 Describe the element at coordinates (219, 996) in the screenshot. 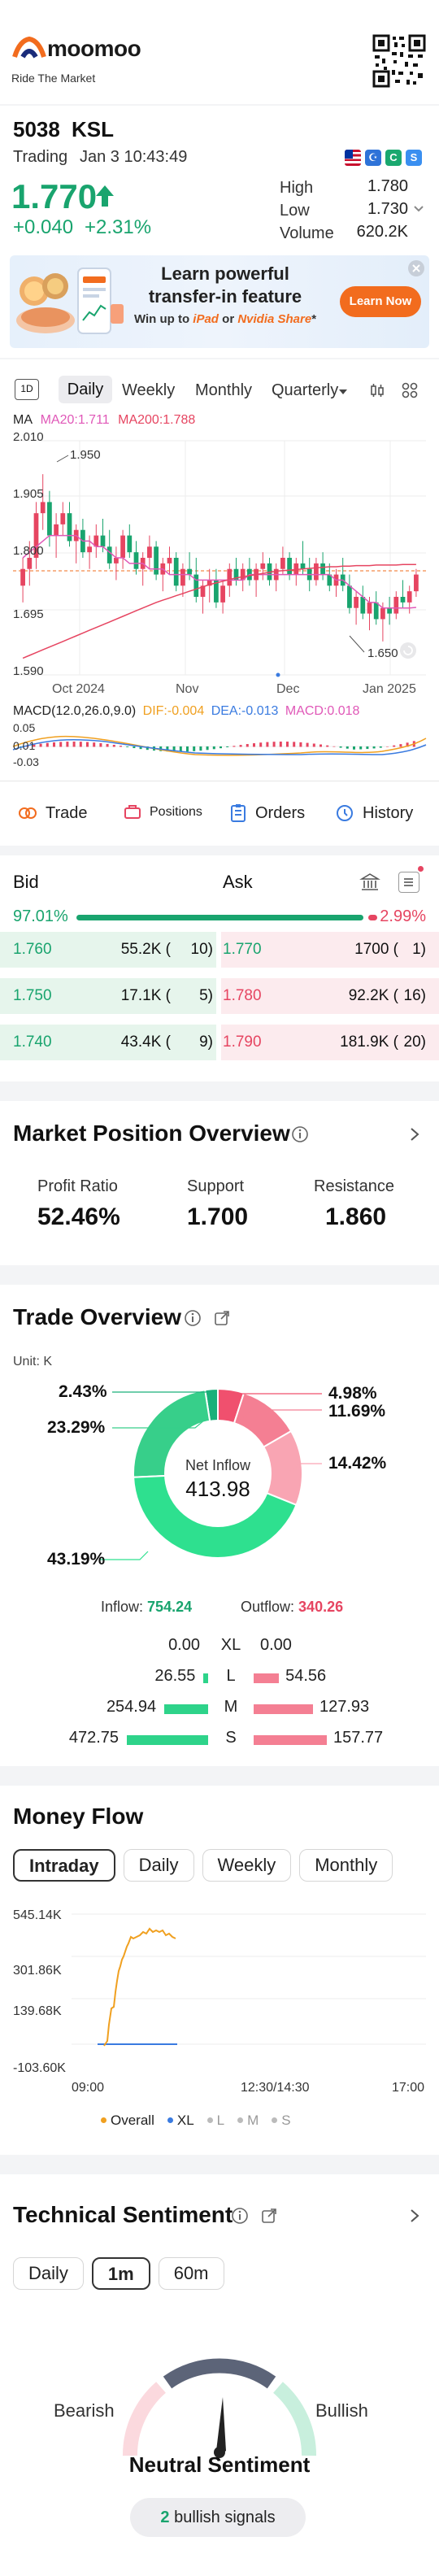

I see `orderbook-row: 1.750 17.1K ( 5) 1.780 92.2K ( 16)` at that location.